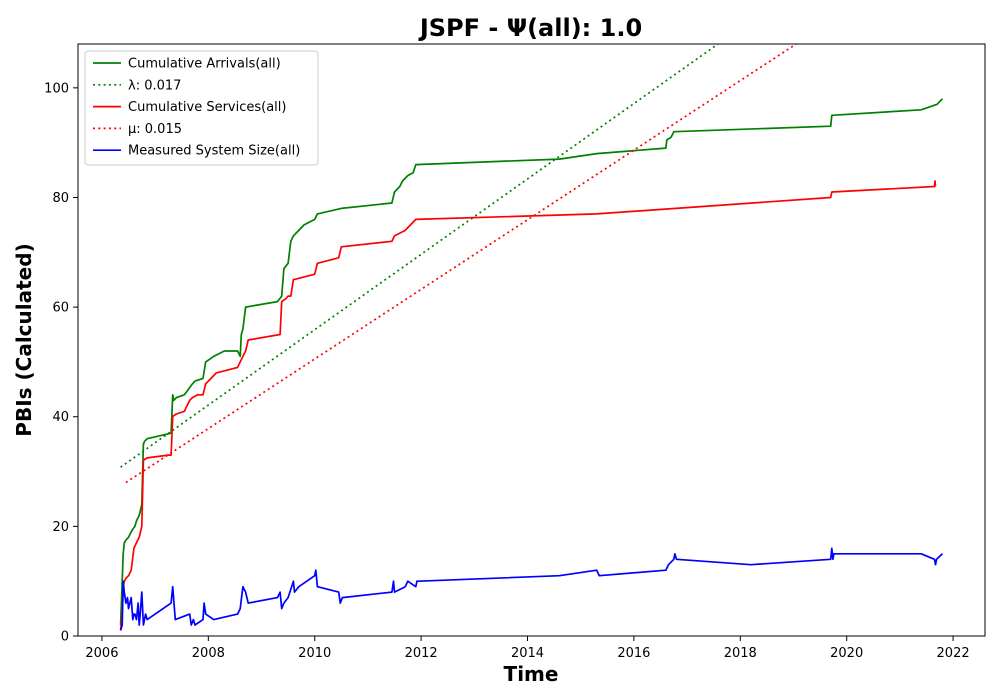 This screenshot has height=700, width=1000. Describe the element at coordinates (101, 653) in the screenshot. I see `x-tick-label: 2006` at that location.